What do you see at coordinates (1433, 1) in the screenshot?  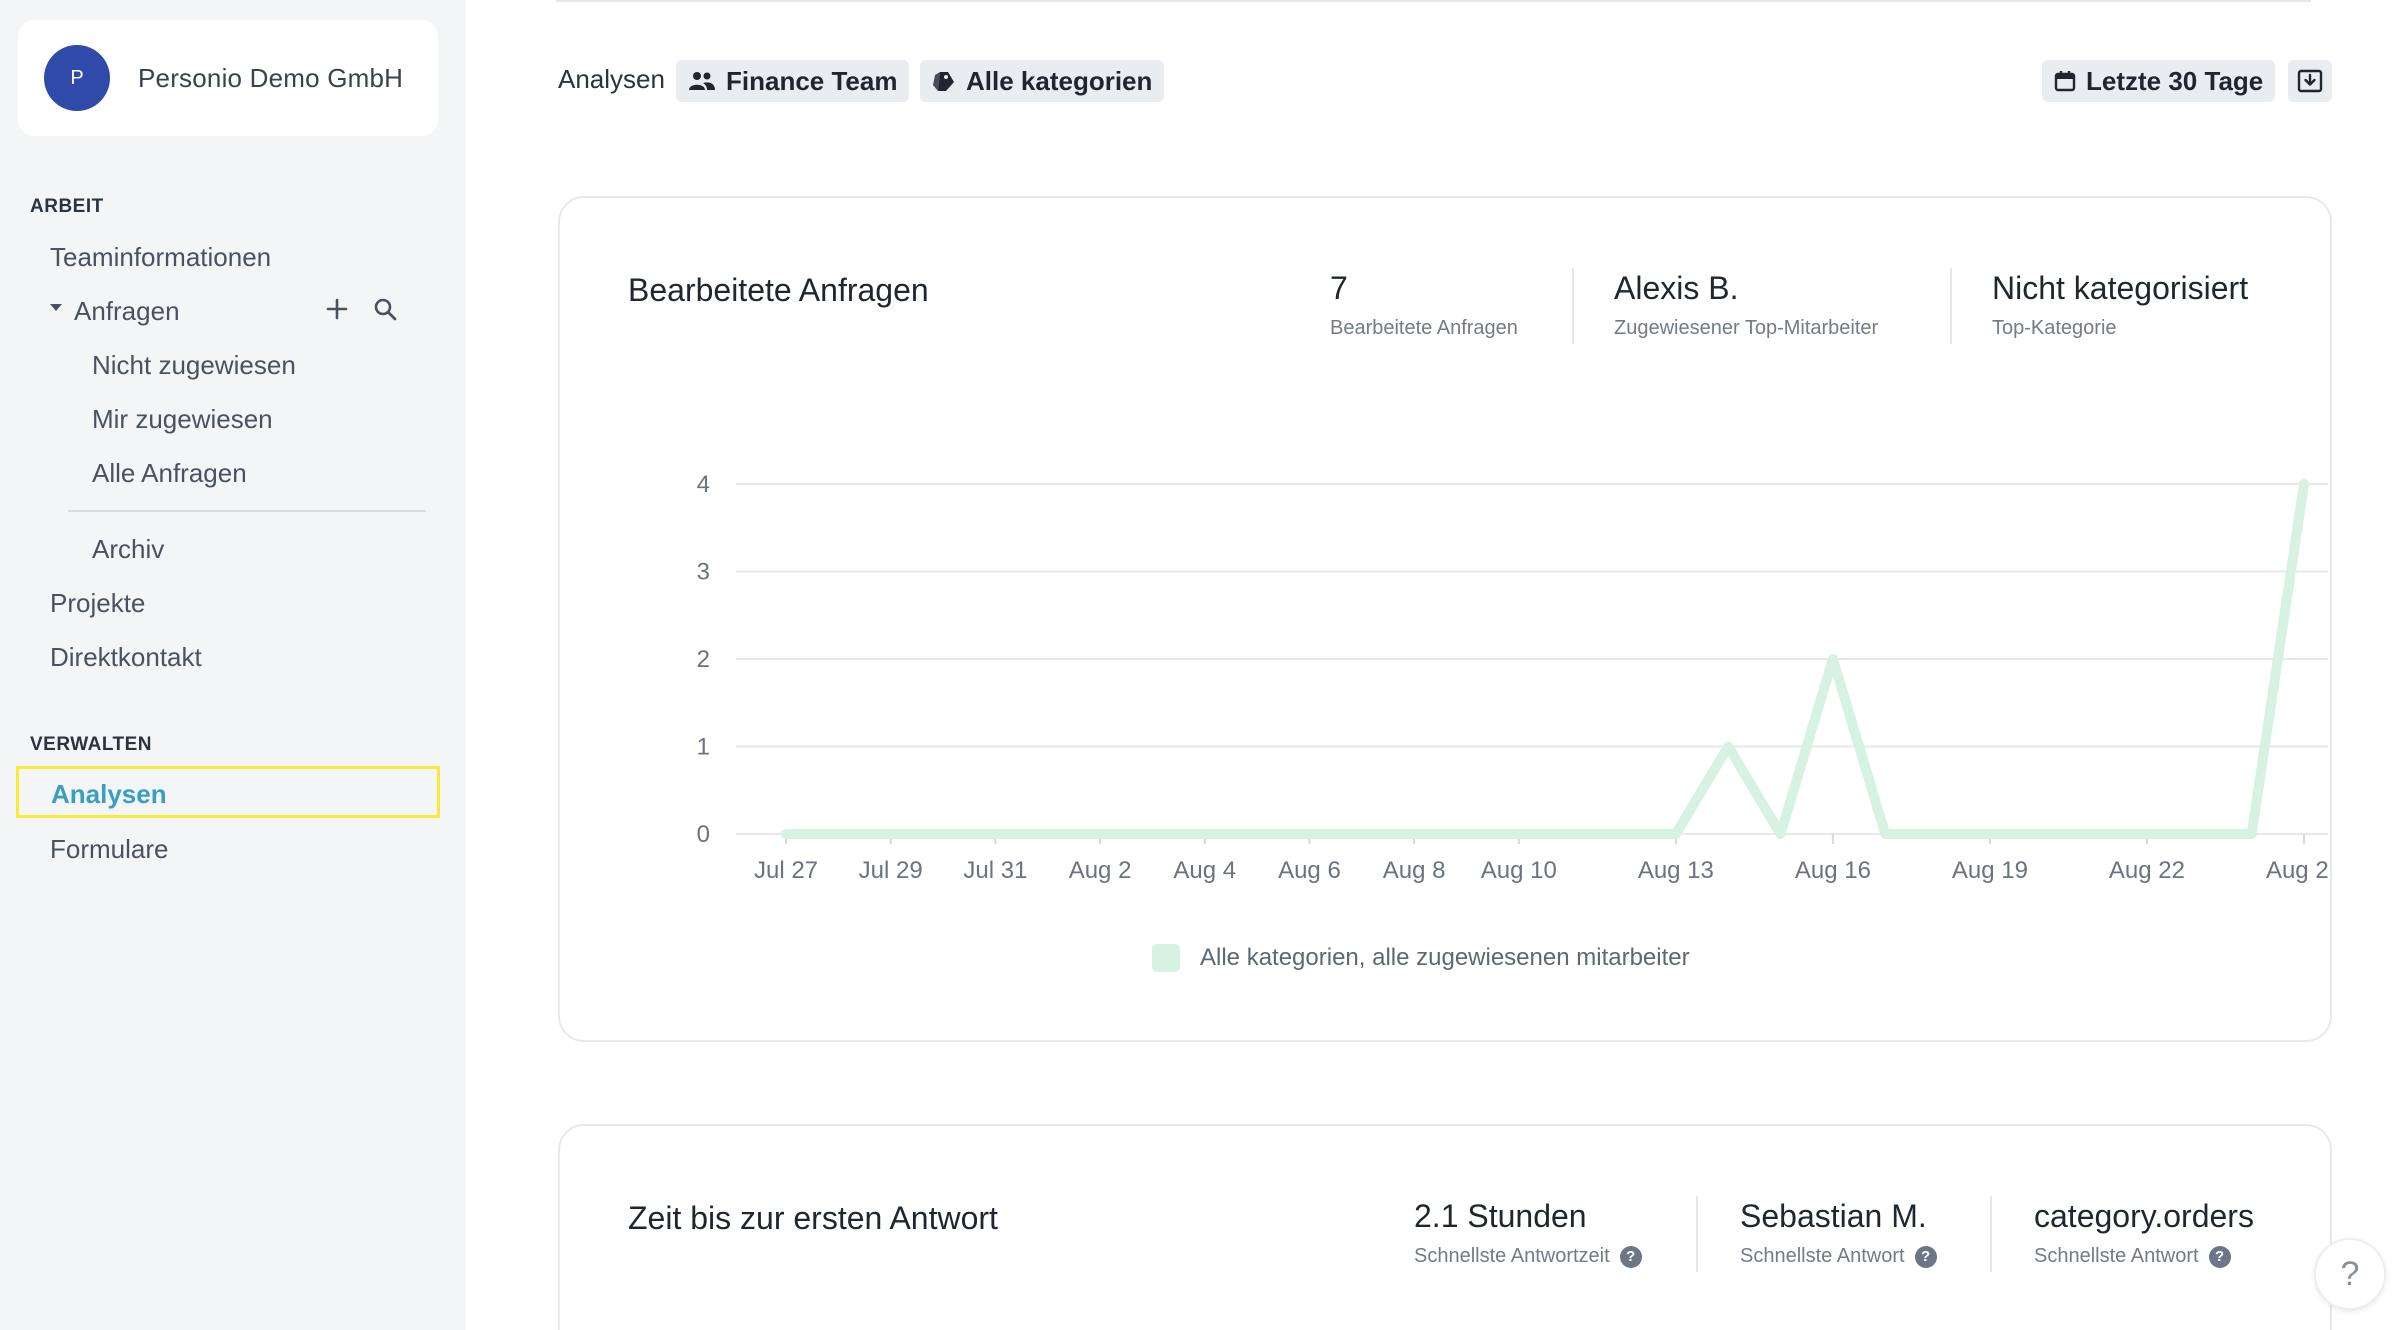 I see `top-border` at bounding box center [1433, 1].